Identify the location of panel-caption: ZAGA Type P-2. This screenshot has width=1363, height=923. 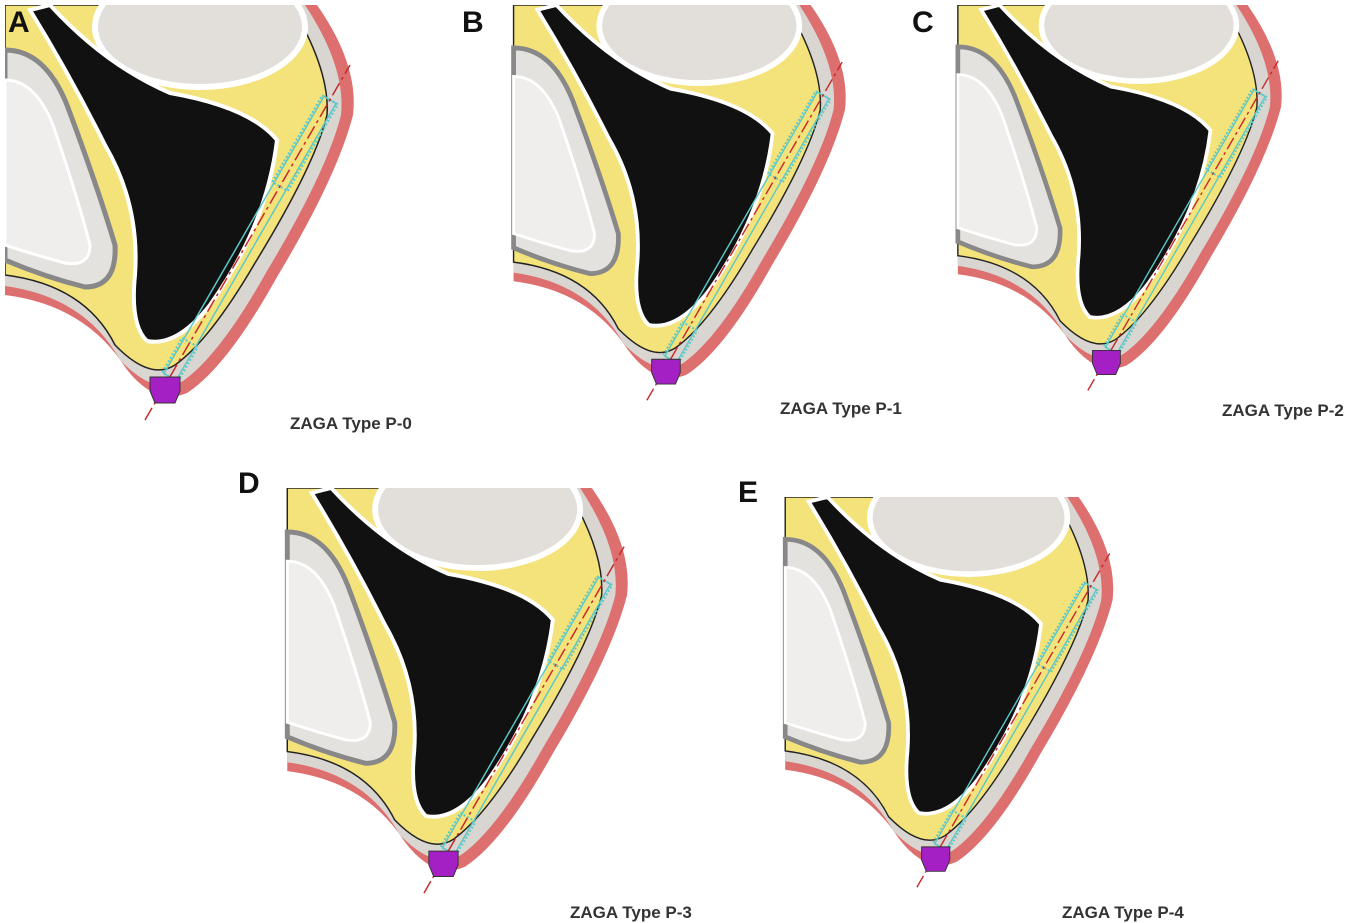
(1283, 410).